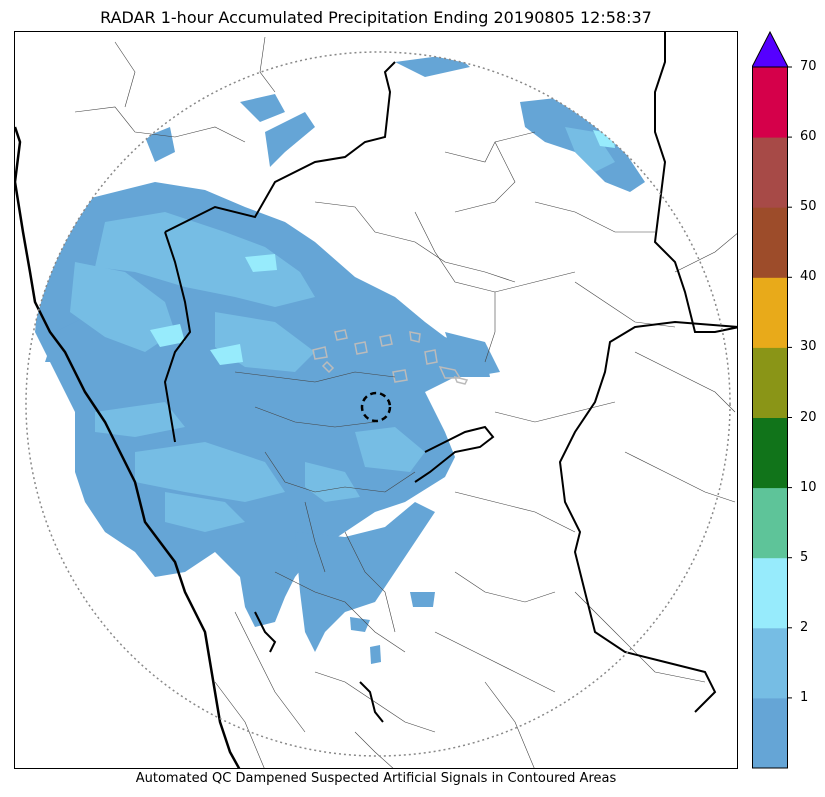 The height and width of the screenshot is (797, 825). Describe the element at coordinates (647, 516) in the screenshot. I see `state-border-east-long` at that location.